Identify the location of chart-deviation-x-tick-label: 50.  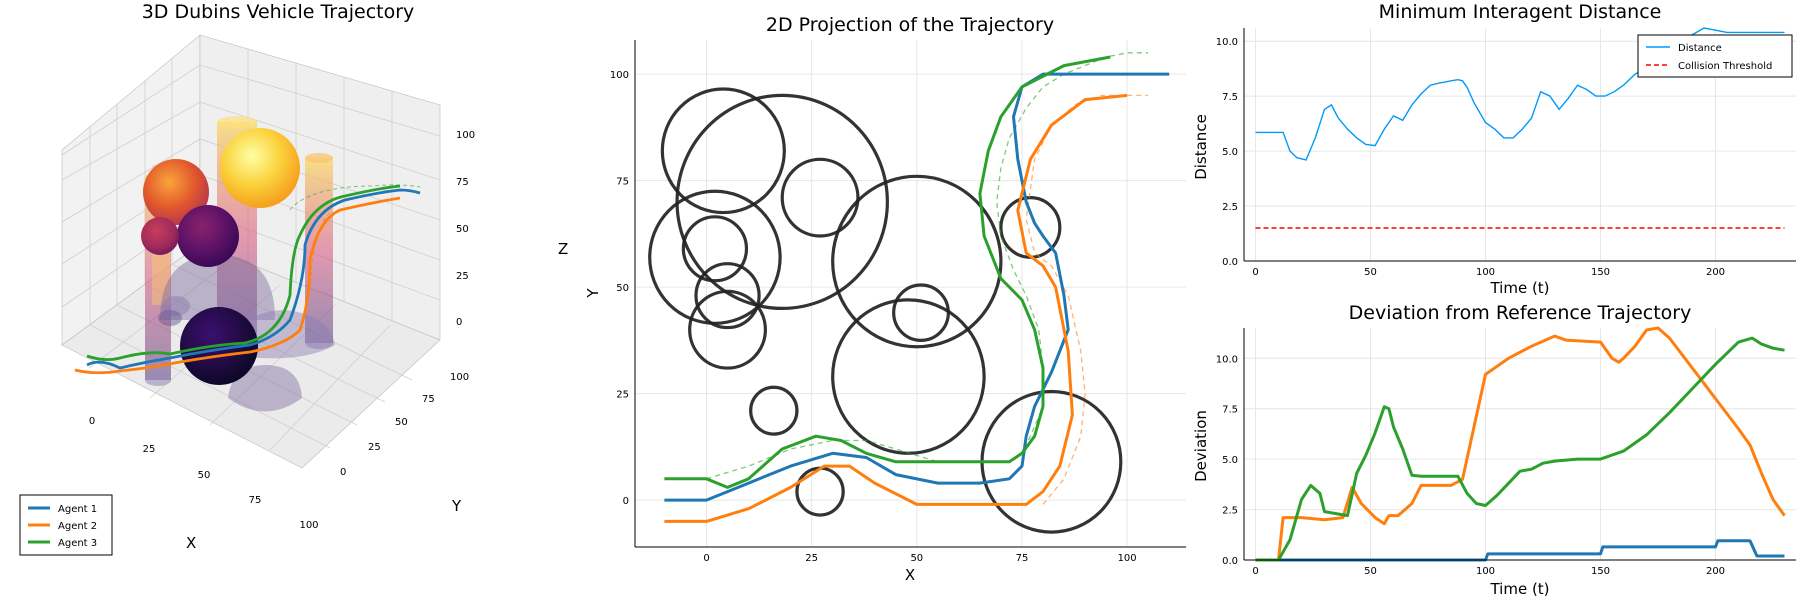
(1370, 571).